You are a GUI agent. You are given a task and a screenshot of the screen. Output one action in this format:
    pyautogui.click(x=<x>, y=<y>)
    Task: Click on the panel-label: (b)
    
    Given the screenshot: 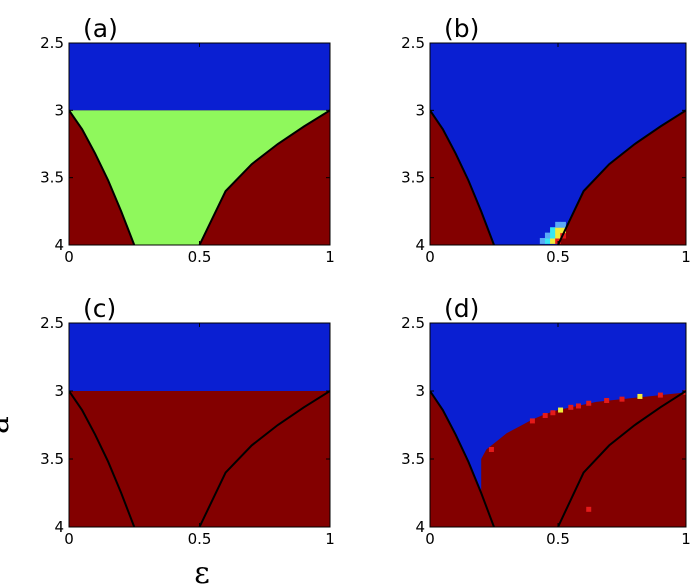 What is the action you would take?
    pyautogui.click(x=461, y=28)
    